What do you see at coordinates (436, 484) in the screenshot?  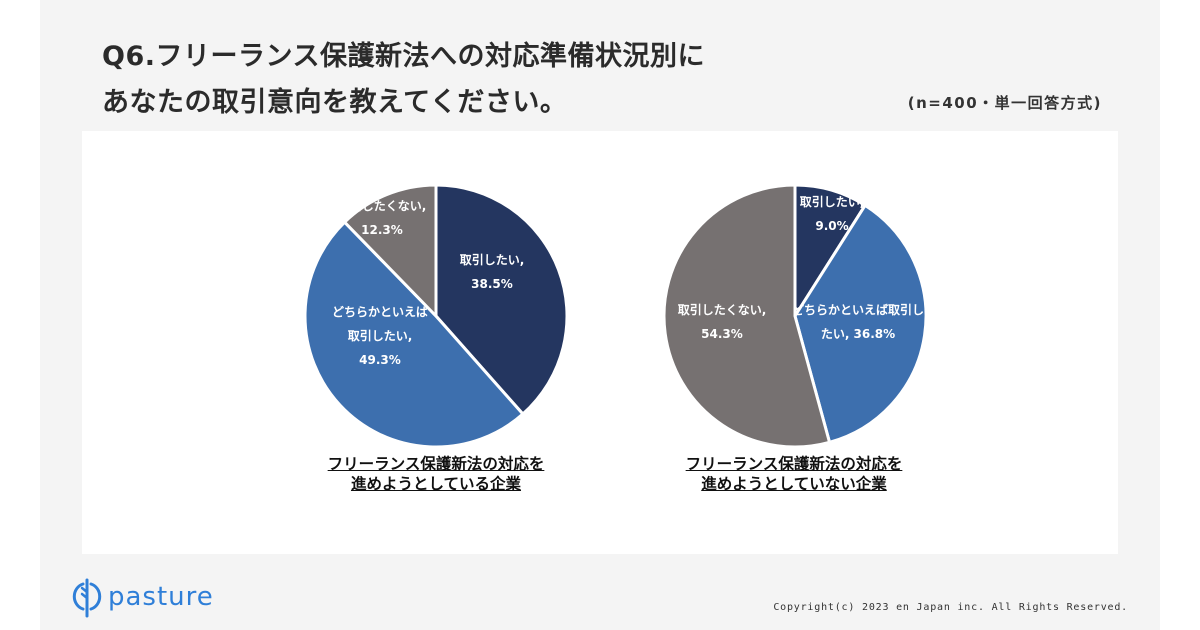 I see `pie-caption-1-line-2: 進めようとしている企業` at bounding box center [436, 484].